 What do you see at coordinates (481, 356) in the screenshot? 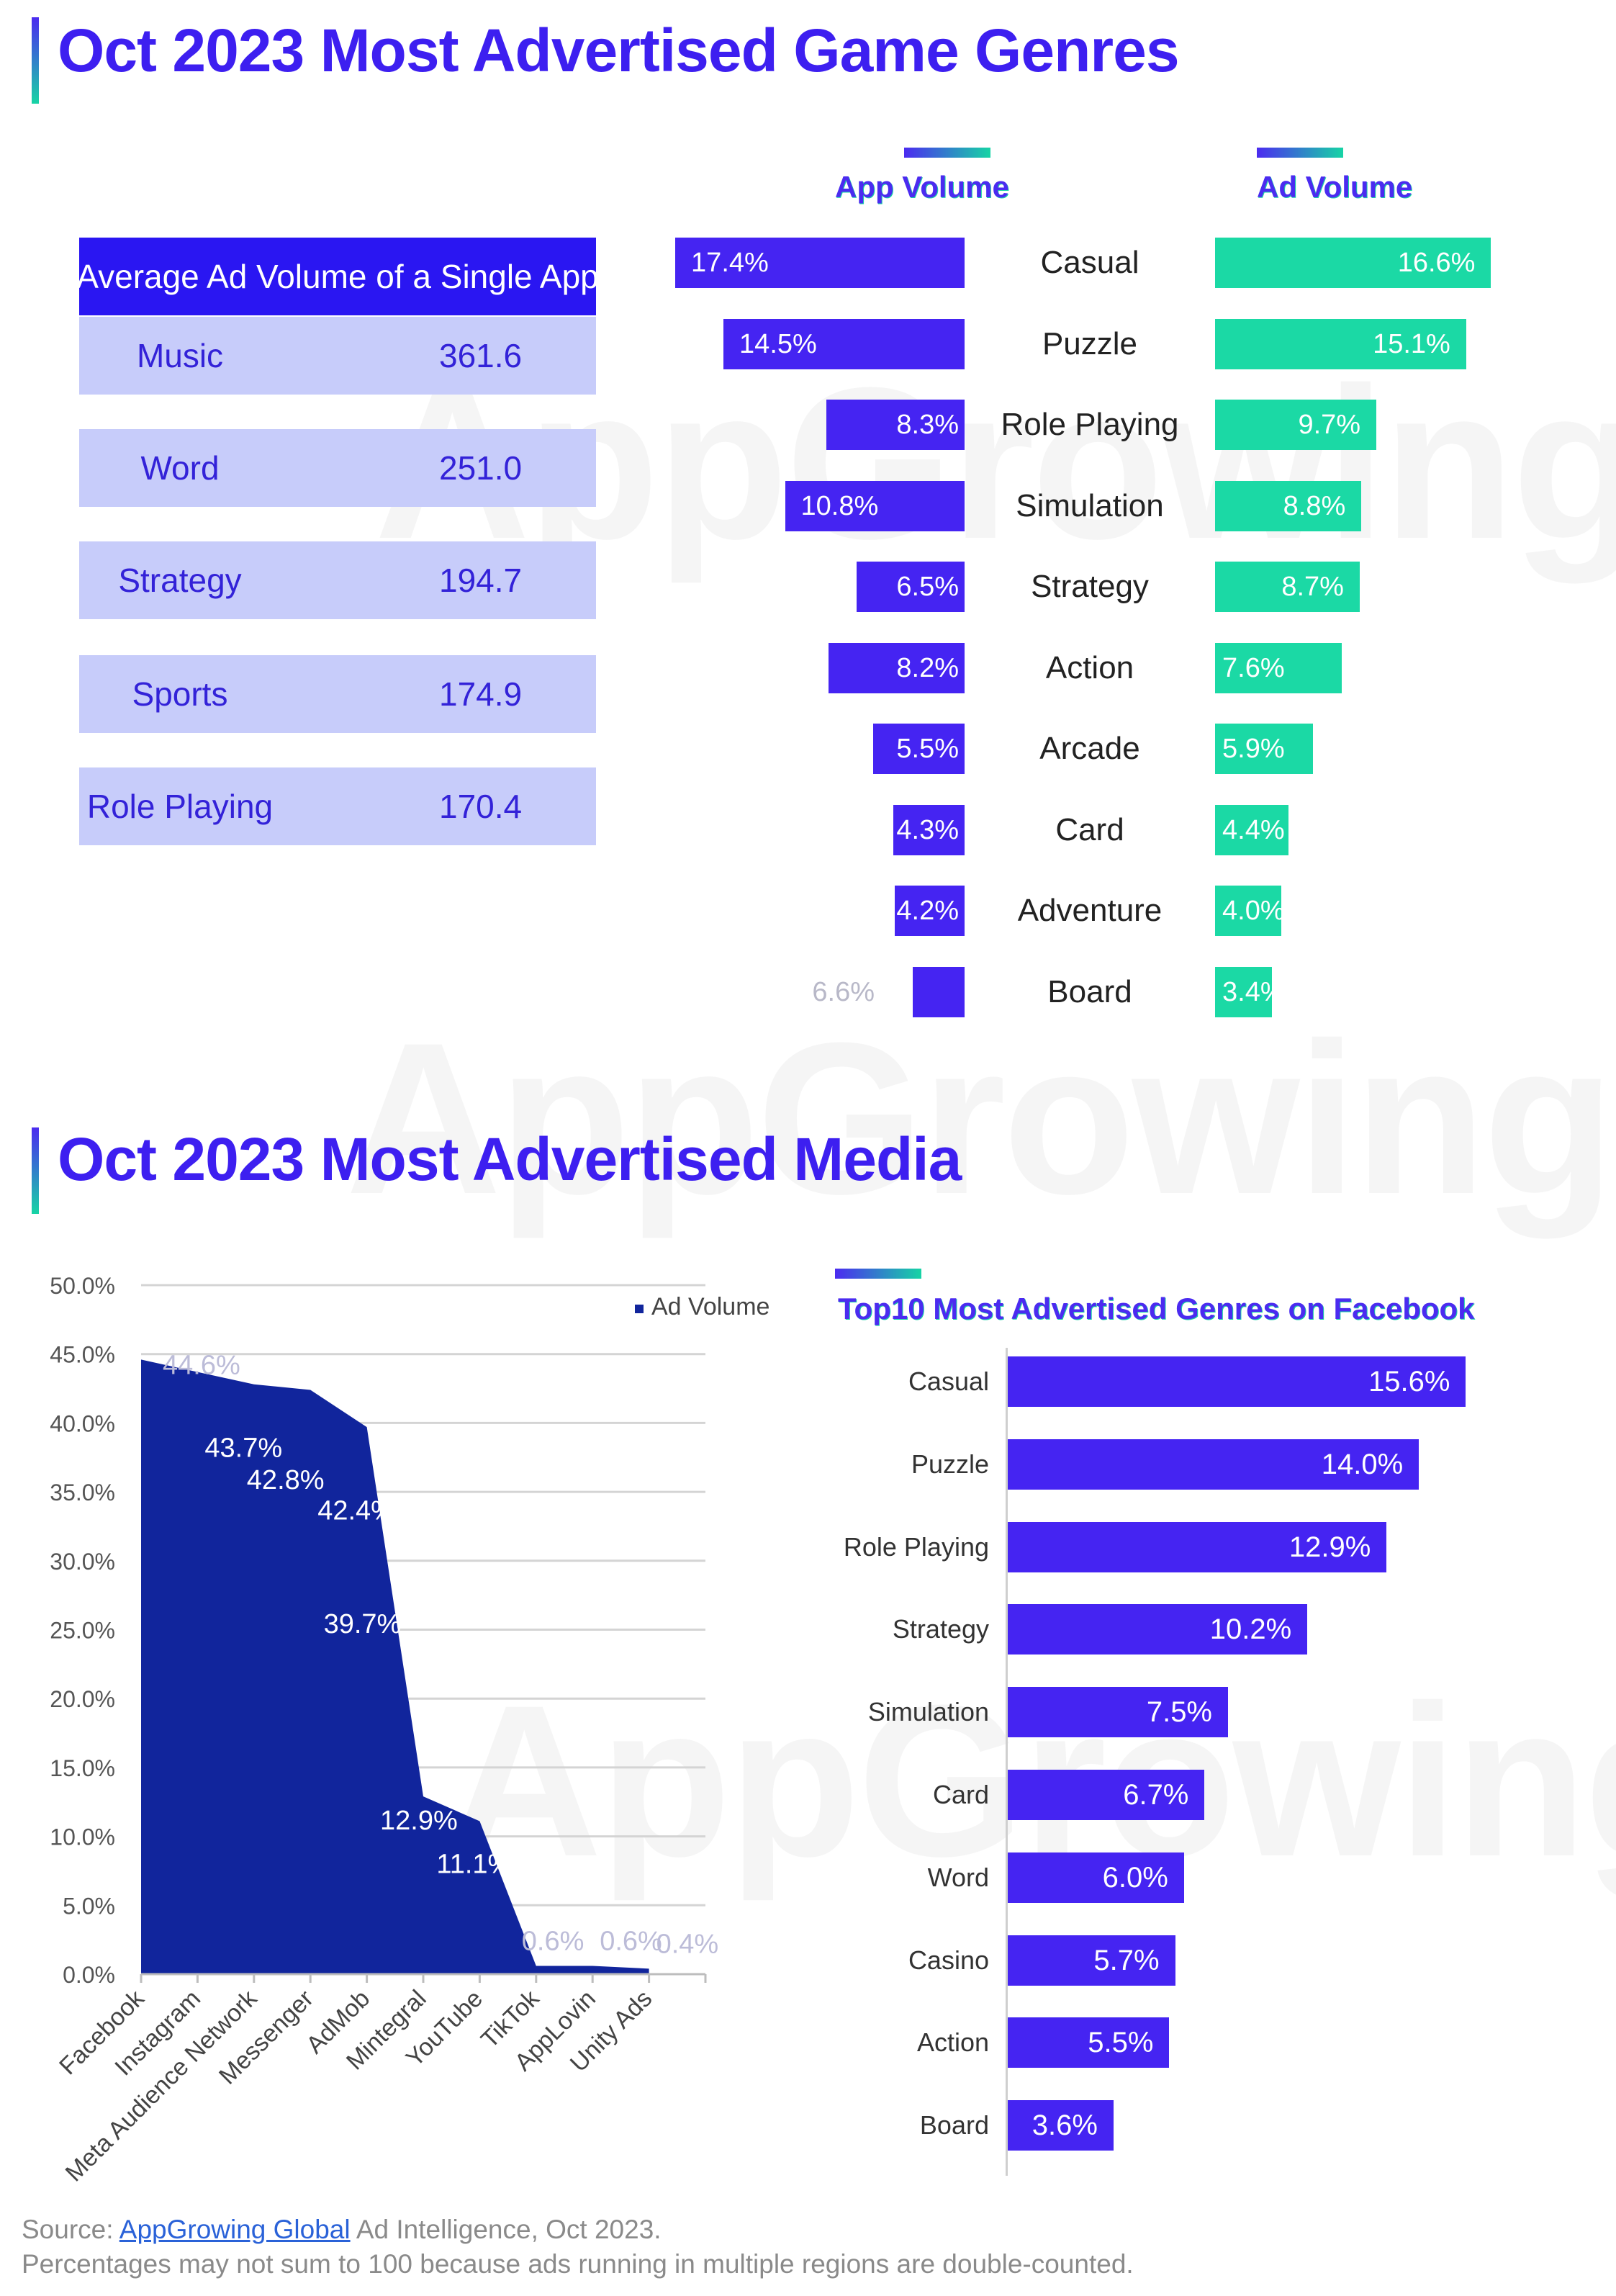
I see `table-value: 361.6` at bounding box center [481, 356].